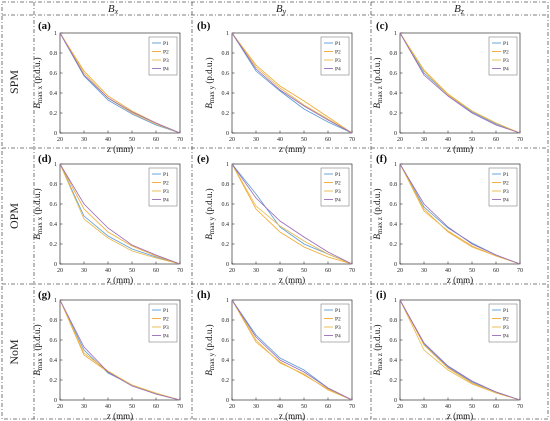 Image resolution: width=550 pixels, height=421 pixels. I want to click on column-header: By, so click(281, 9).